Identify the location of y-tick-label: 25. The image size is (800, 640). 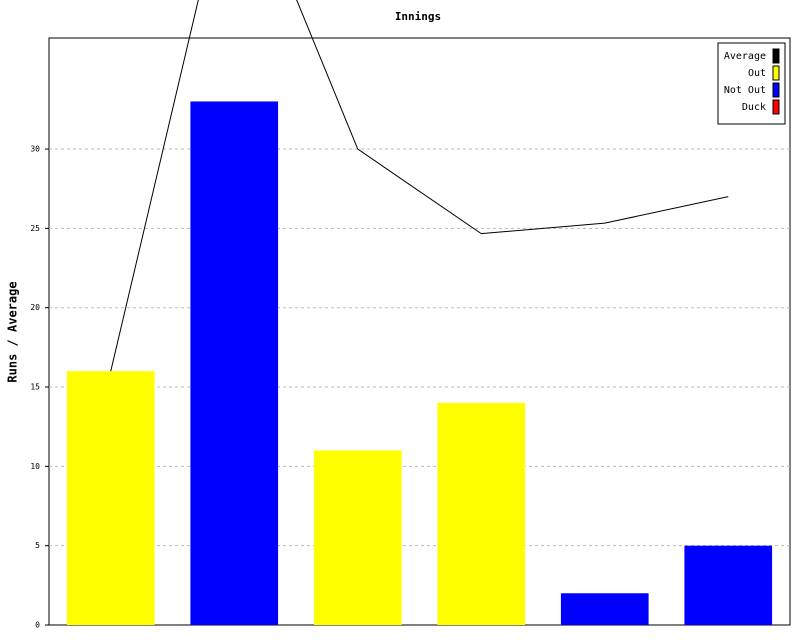
(35, 228).